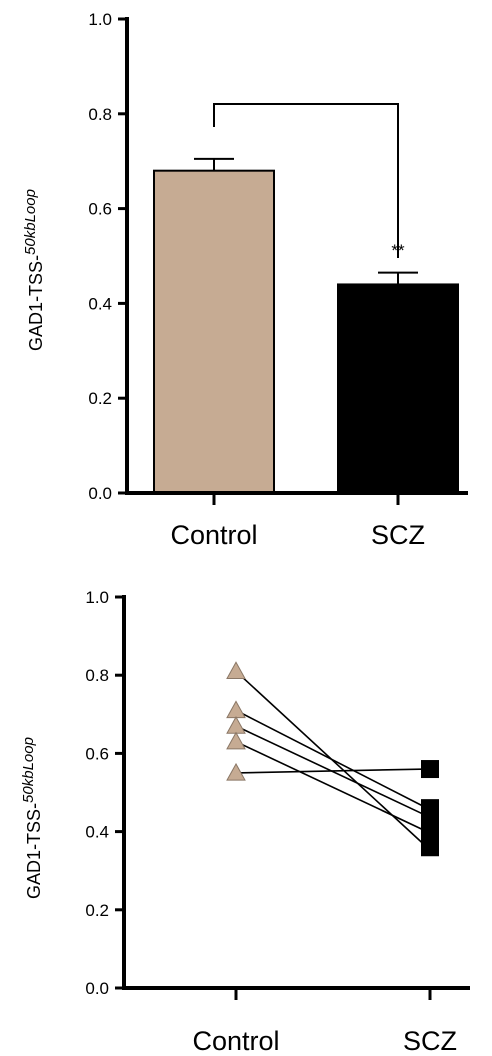 The image size is (492, 1056). Describe the element at coordinates (97, 832) in the screenshot. I see `y-tick-label-2: 0.4` at that location.